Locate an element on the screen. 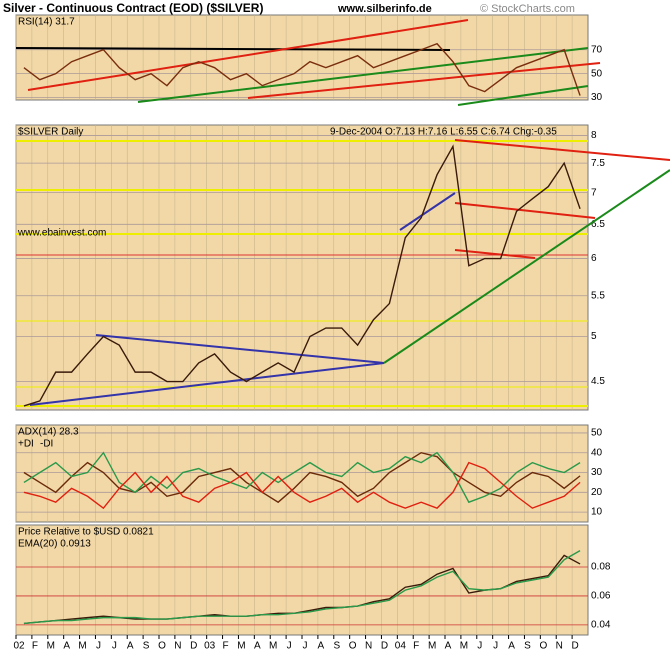 The height and width of the screenshot is (657, 670). y-tick-label: 70 is located at coordinates (597, 49).